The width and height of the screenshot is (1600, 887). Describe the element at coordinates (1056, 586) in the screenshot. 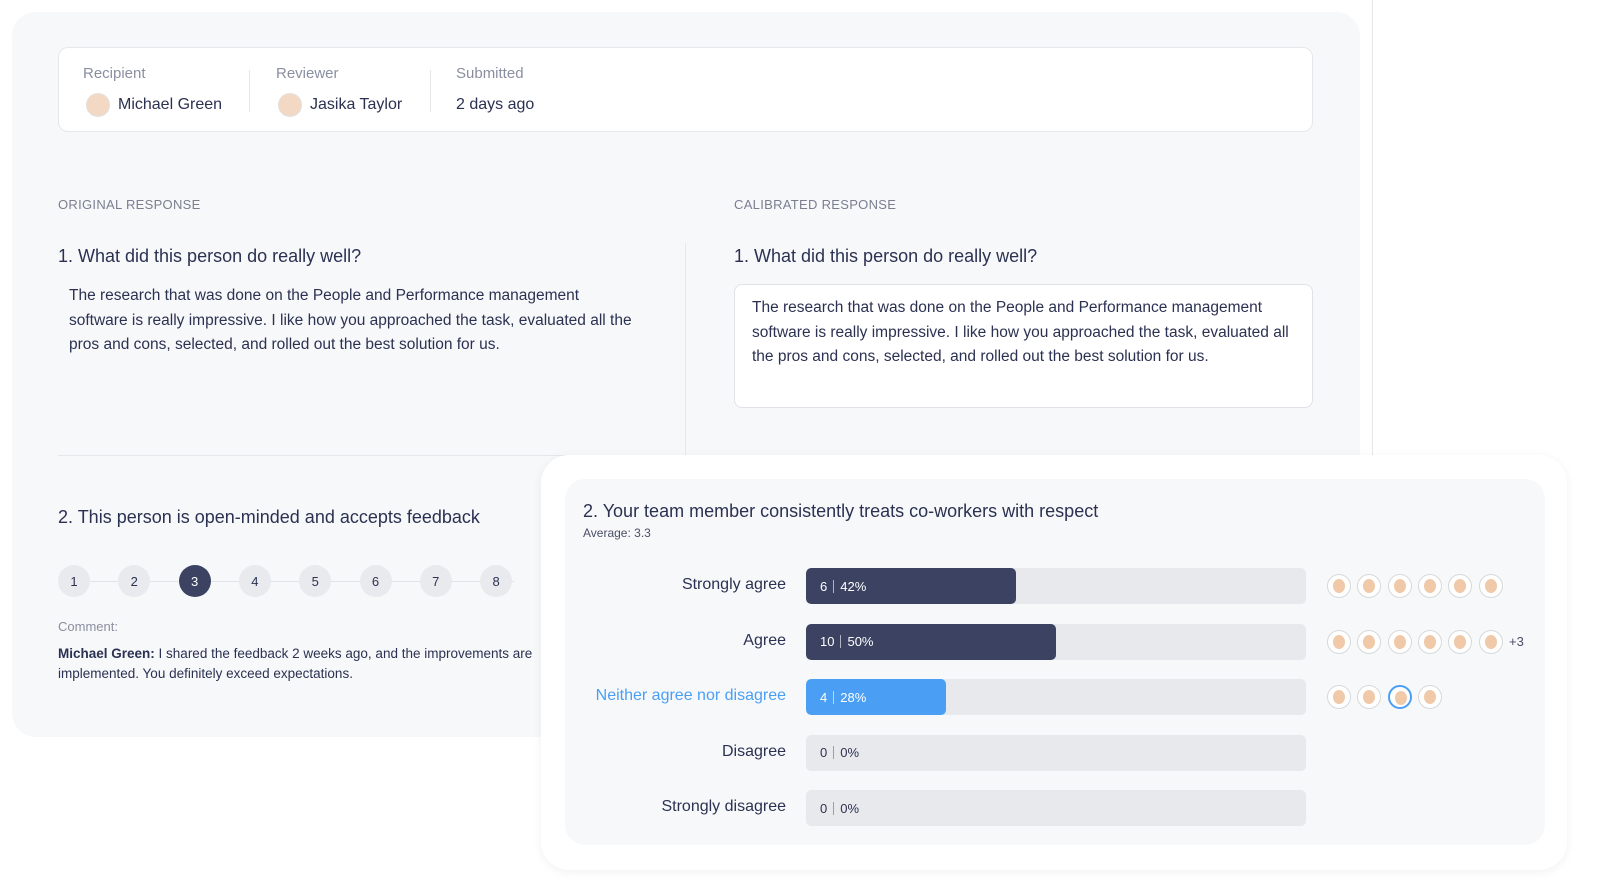

I see `bar-track: 6 42%` at that location.